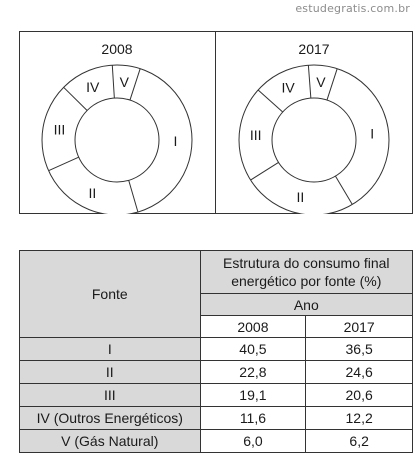 Image resolution: width=416 pixels, height=468 pixels. What do you see at coordinates (253, 441) in the screenshot?
I see `value-2008-cell: 6,0` at bounding box center [253, 441].